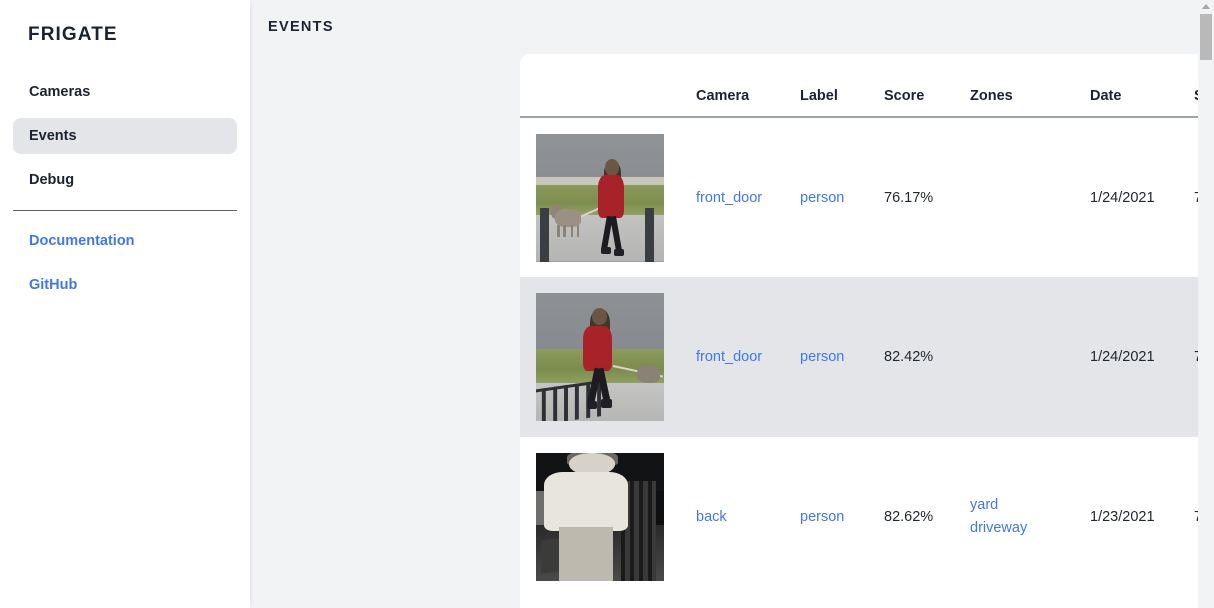  What do you see at coordinates (649, 234) in the screenshot?
I see `scene-railing-right` at bounding box center [649, 234].